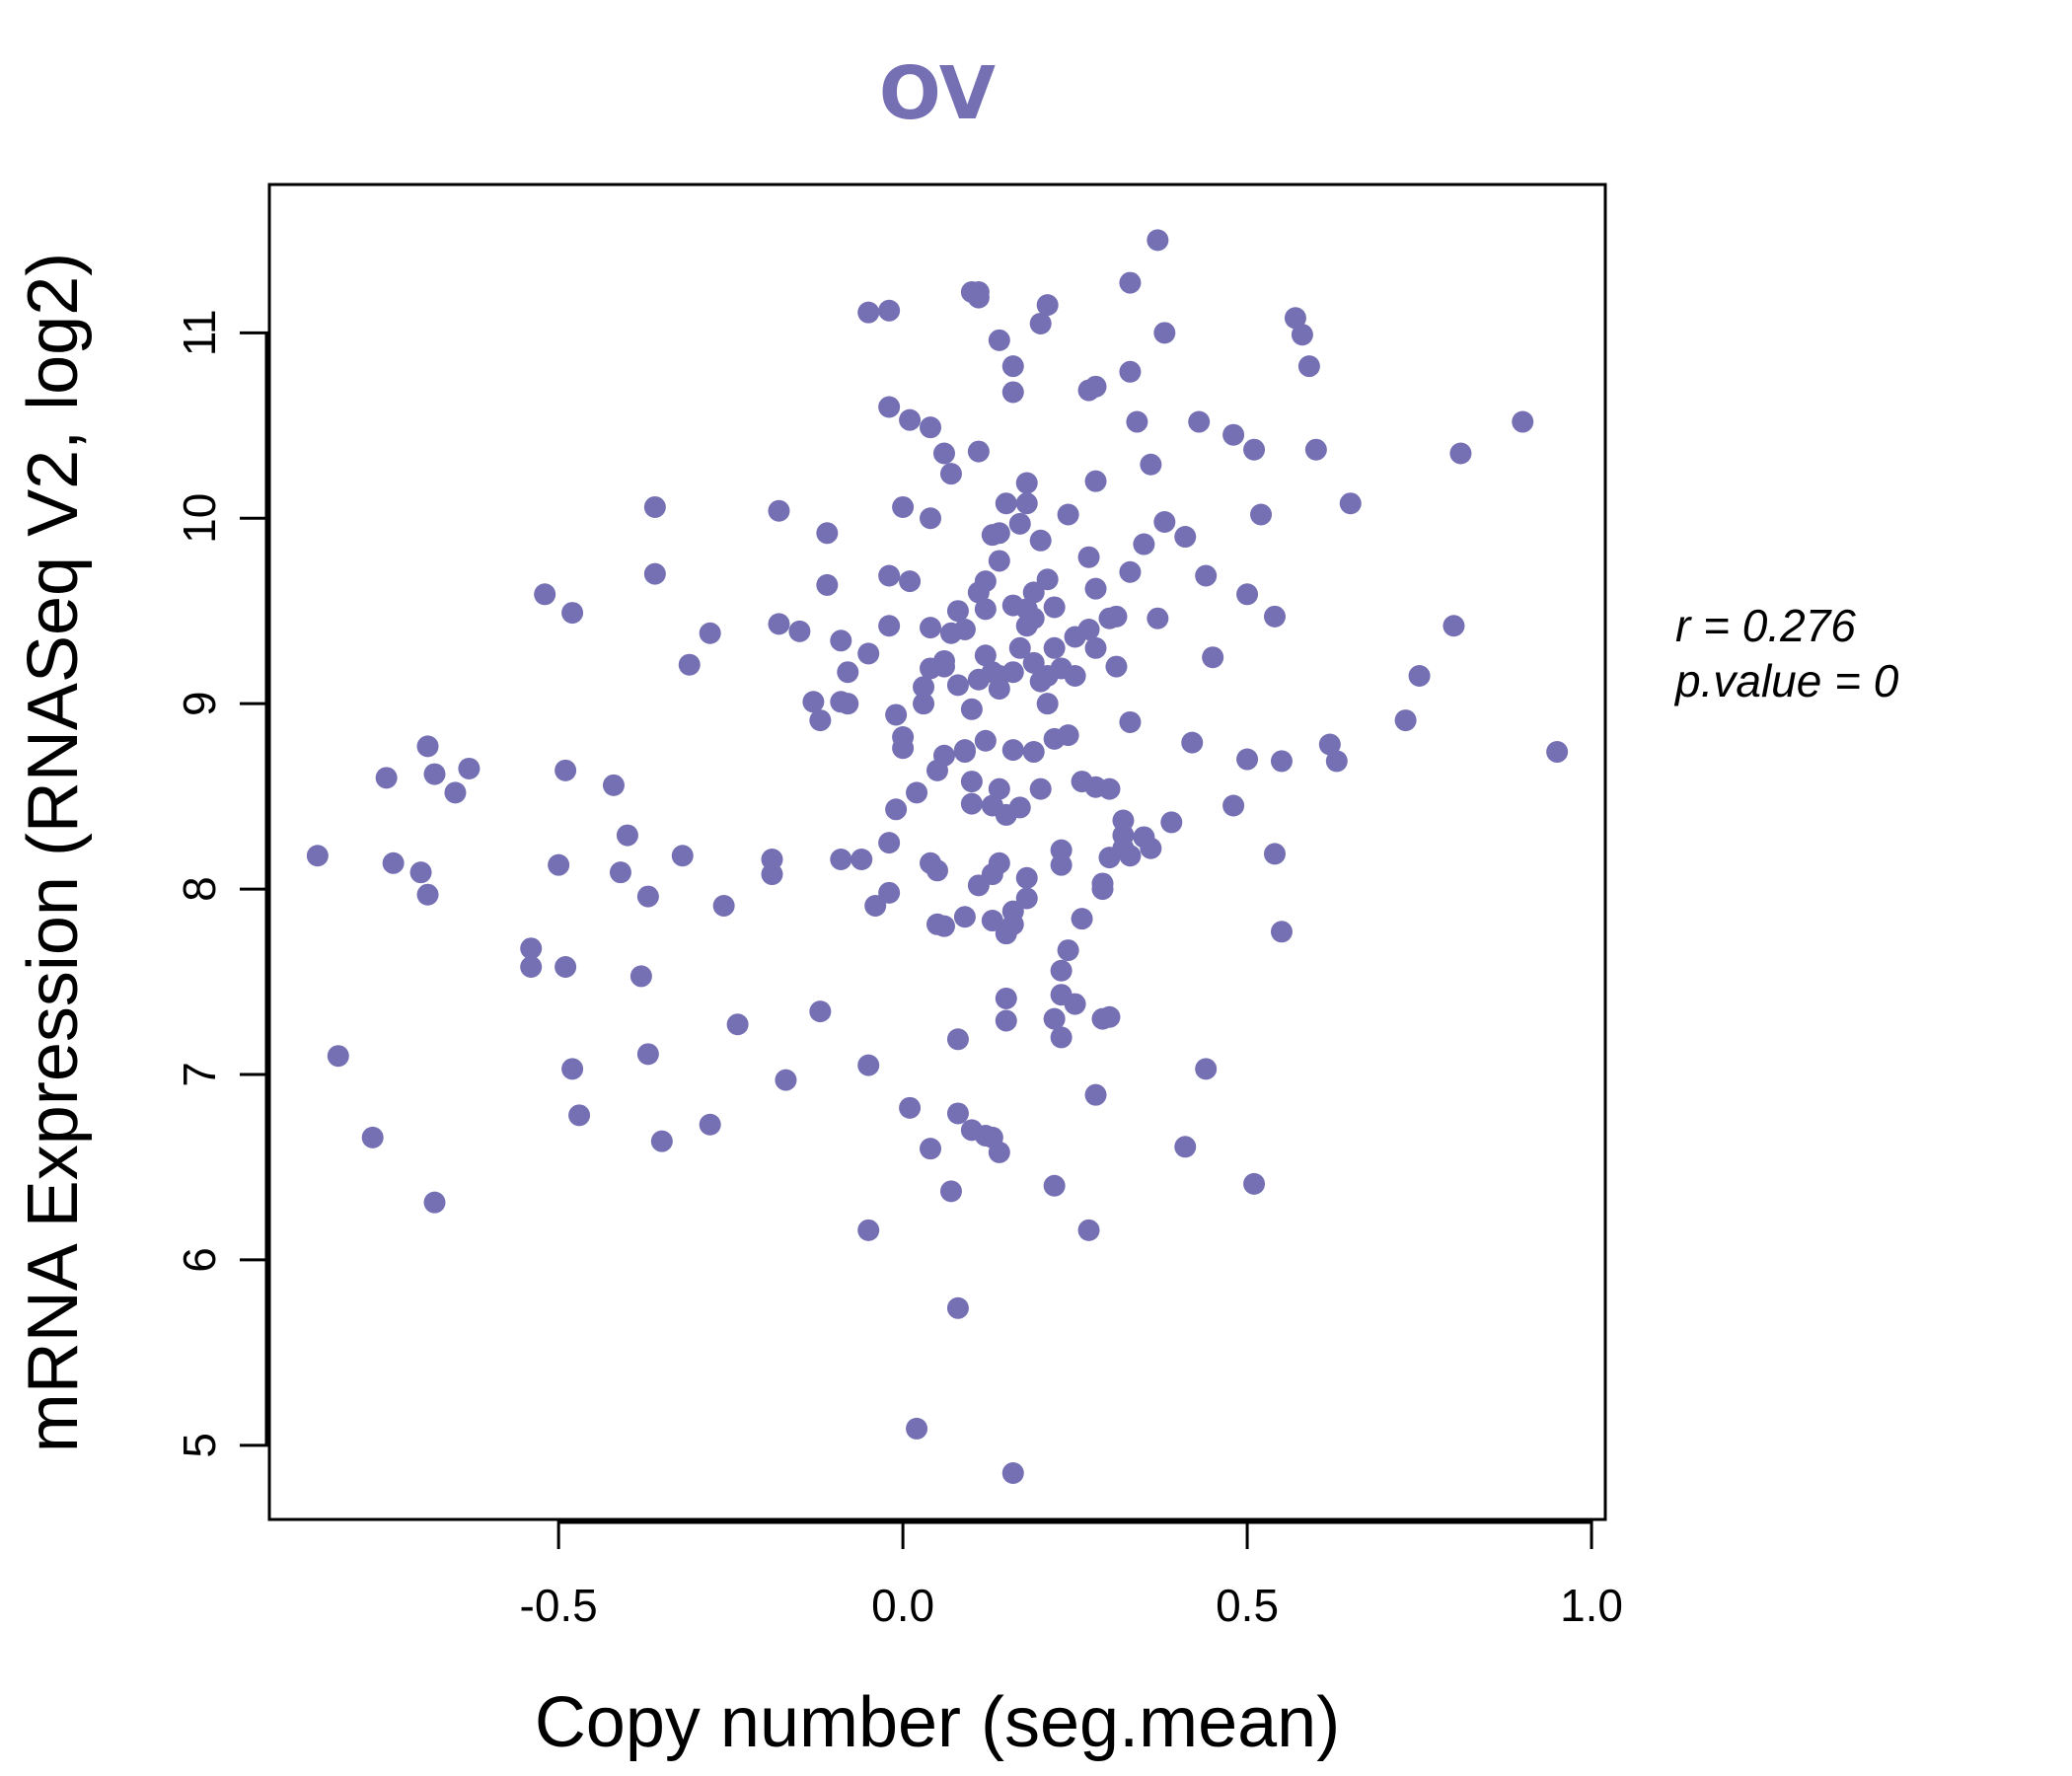 The image size is (2072, 1776). What do you see at coordinates (903, 1606) in the screenshot?
I see `x-tick-label: 0.0` at bounding box center [903, 1606].